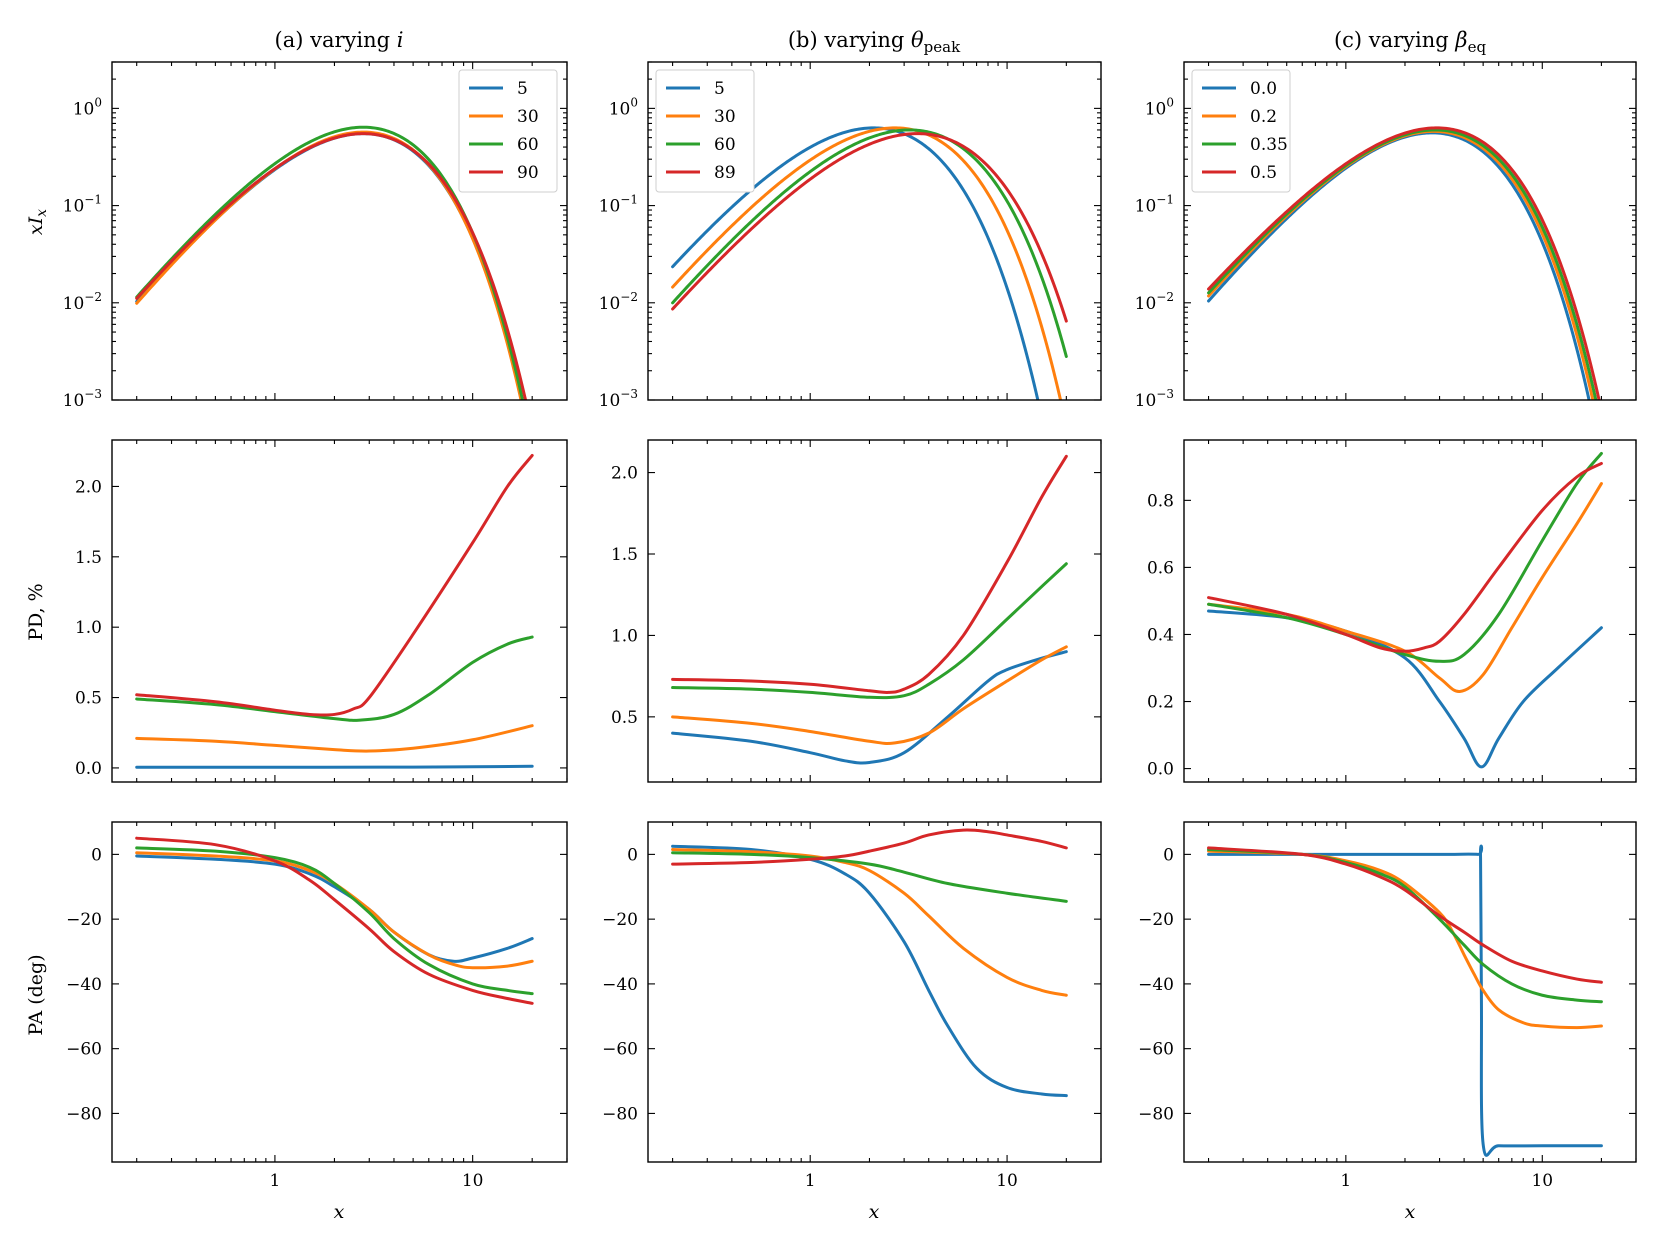  What do you see at coordinates (1405, 689) in the screenshot?
I see `series-line-0.0` at bounding box center [1405, 689].